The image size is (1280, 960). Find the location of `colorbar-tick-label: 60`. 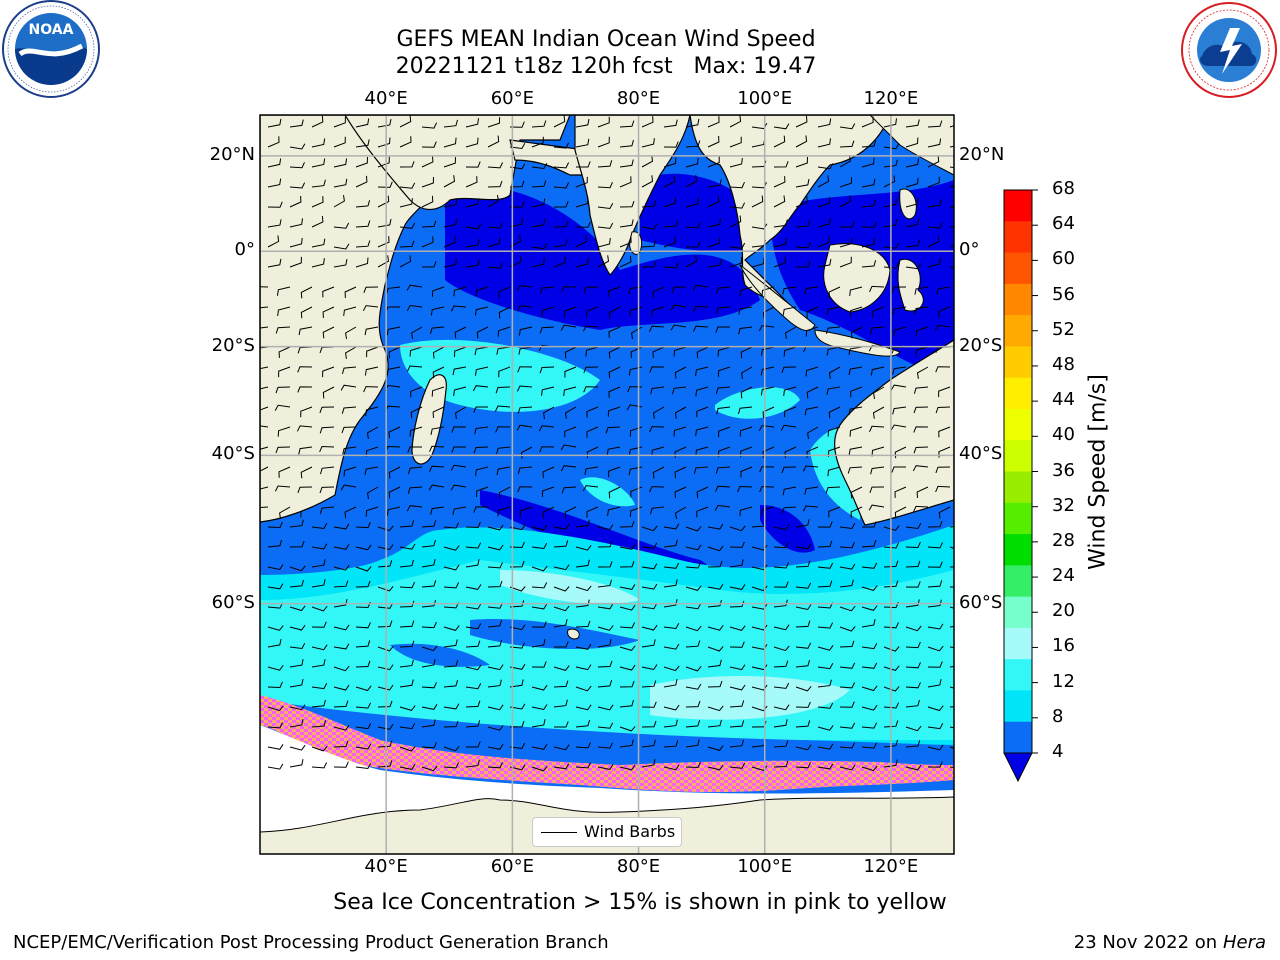

colorbar-tick-label: 60 is located at coordinates (1063, 259).